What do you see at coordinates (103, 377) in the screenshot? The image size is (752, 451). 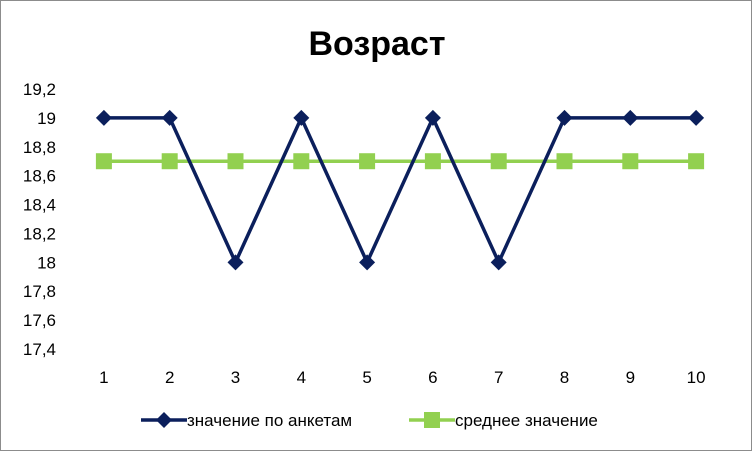 I see `x-tick-label: 1` at bounding box center [103, 377].